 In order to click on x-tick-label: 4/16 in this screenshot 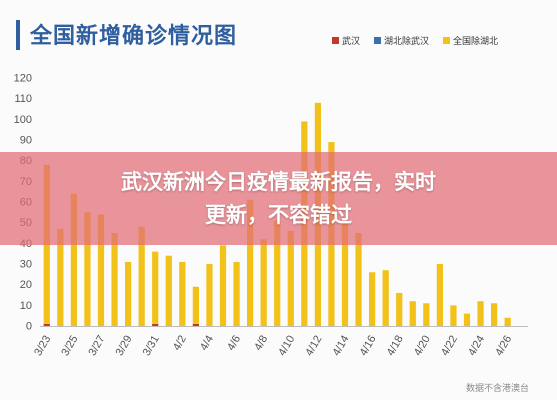, I will do `click(368, 346)`.